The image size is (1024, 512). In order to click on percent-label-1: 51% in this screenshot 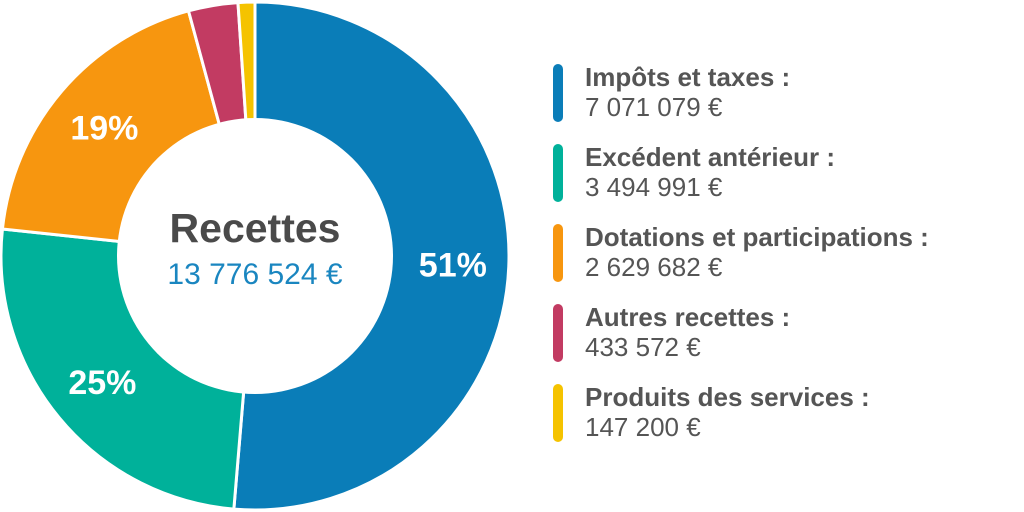, I will do `click(453, 265)`.